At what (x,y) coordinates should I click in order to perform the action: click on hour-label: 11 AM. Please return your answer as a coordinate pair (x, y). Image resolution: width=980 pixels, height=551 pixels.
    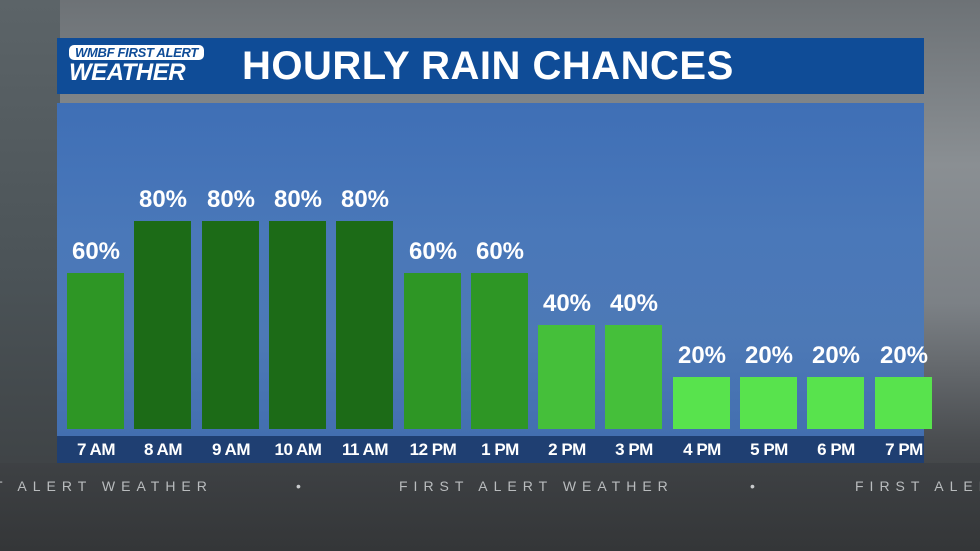
    Looking at the image, I should click on (365, 449).